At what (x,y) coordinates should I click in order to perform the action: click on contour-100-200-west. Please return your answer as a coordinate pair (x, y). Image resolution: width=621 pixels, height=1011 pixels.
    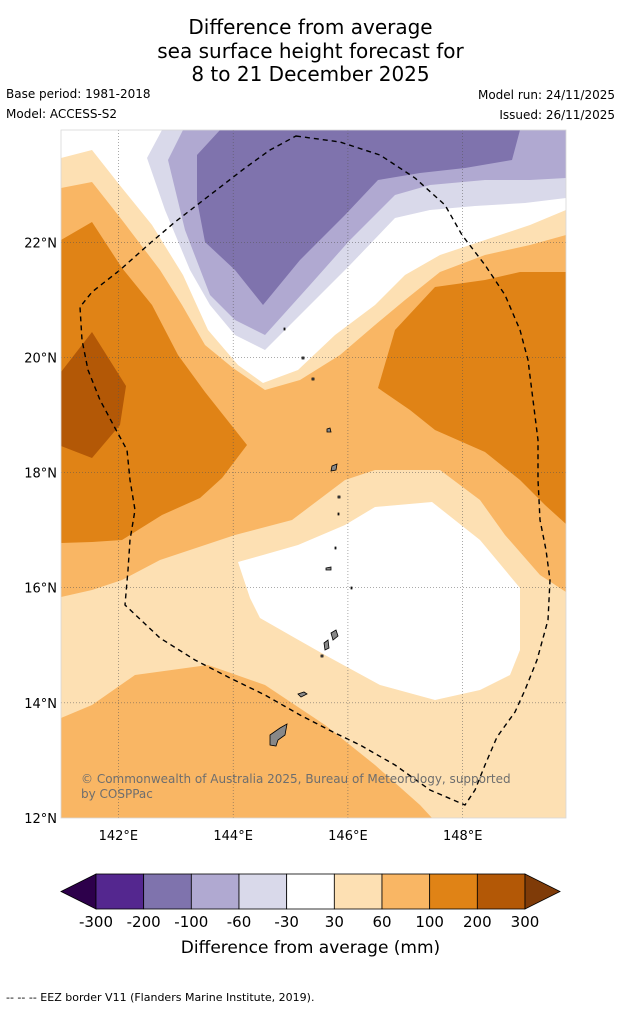
    Looking at the image, I should click on (154, 382).